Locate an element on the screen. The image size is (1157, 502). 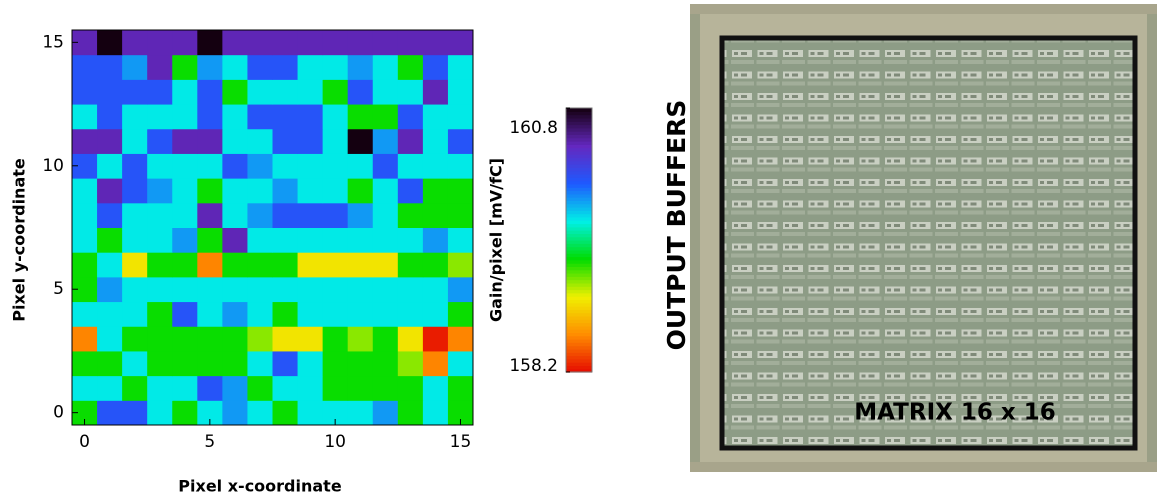
y-tick-label: 0 is located at coordinates (58, 413).